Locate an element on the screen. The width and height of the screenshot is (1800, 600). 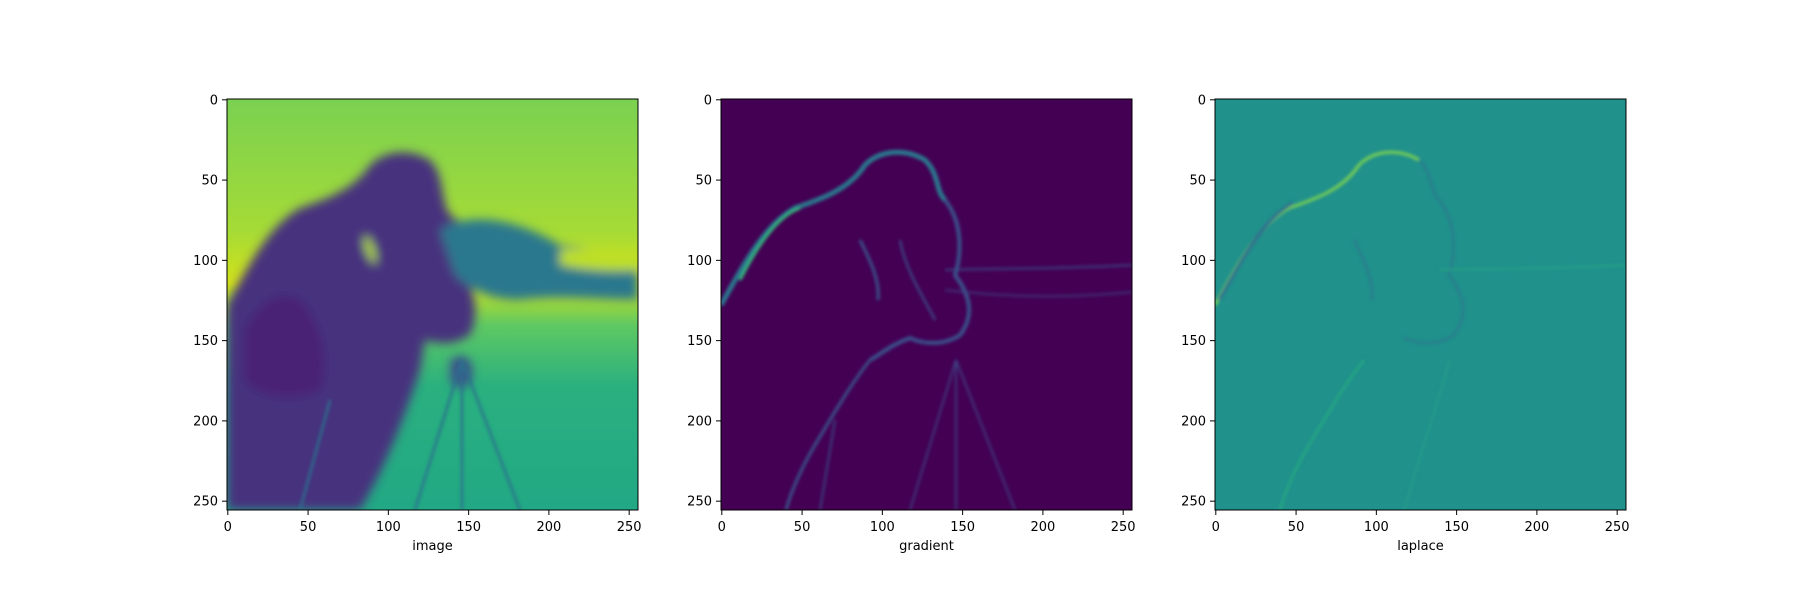
x-axis-label: gradient is located at coordinates (926, 546).